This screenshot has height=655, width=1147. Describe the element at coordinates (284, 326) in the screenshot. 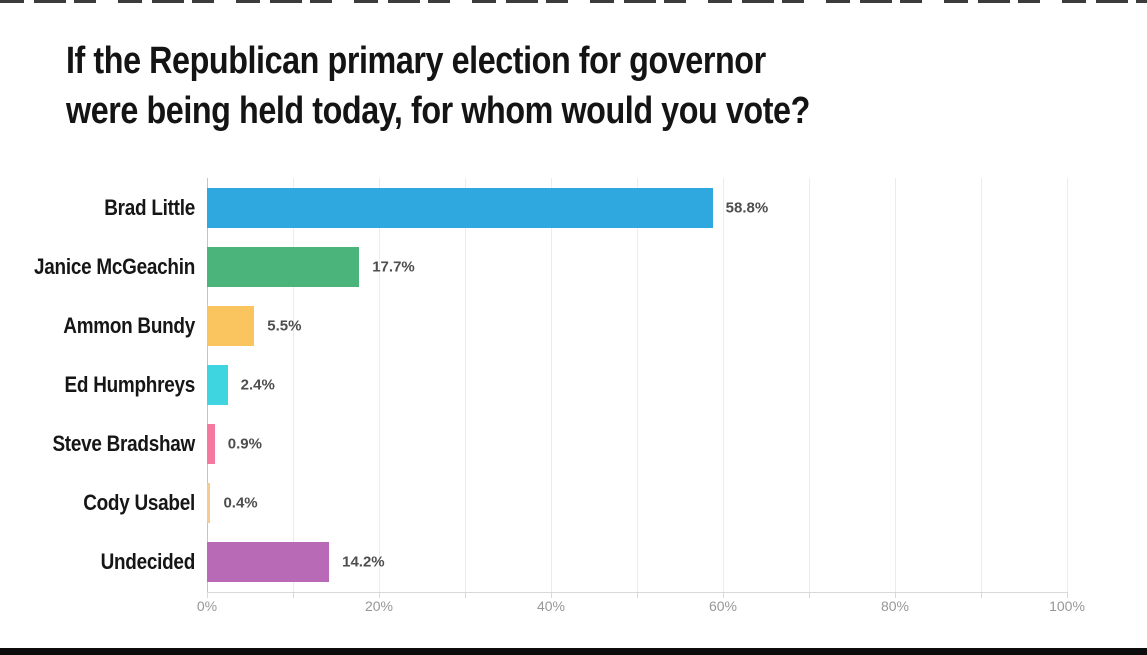

I see `value-label: 5.5%` at that location.